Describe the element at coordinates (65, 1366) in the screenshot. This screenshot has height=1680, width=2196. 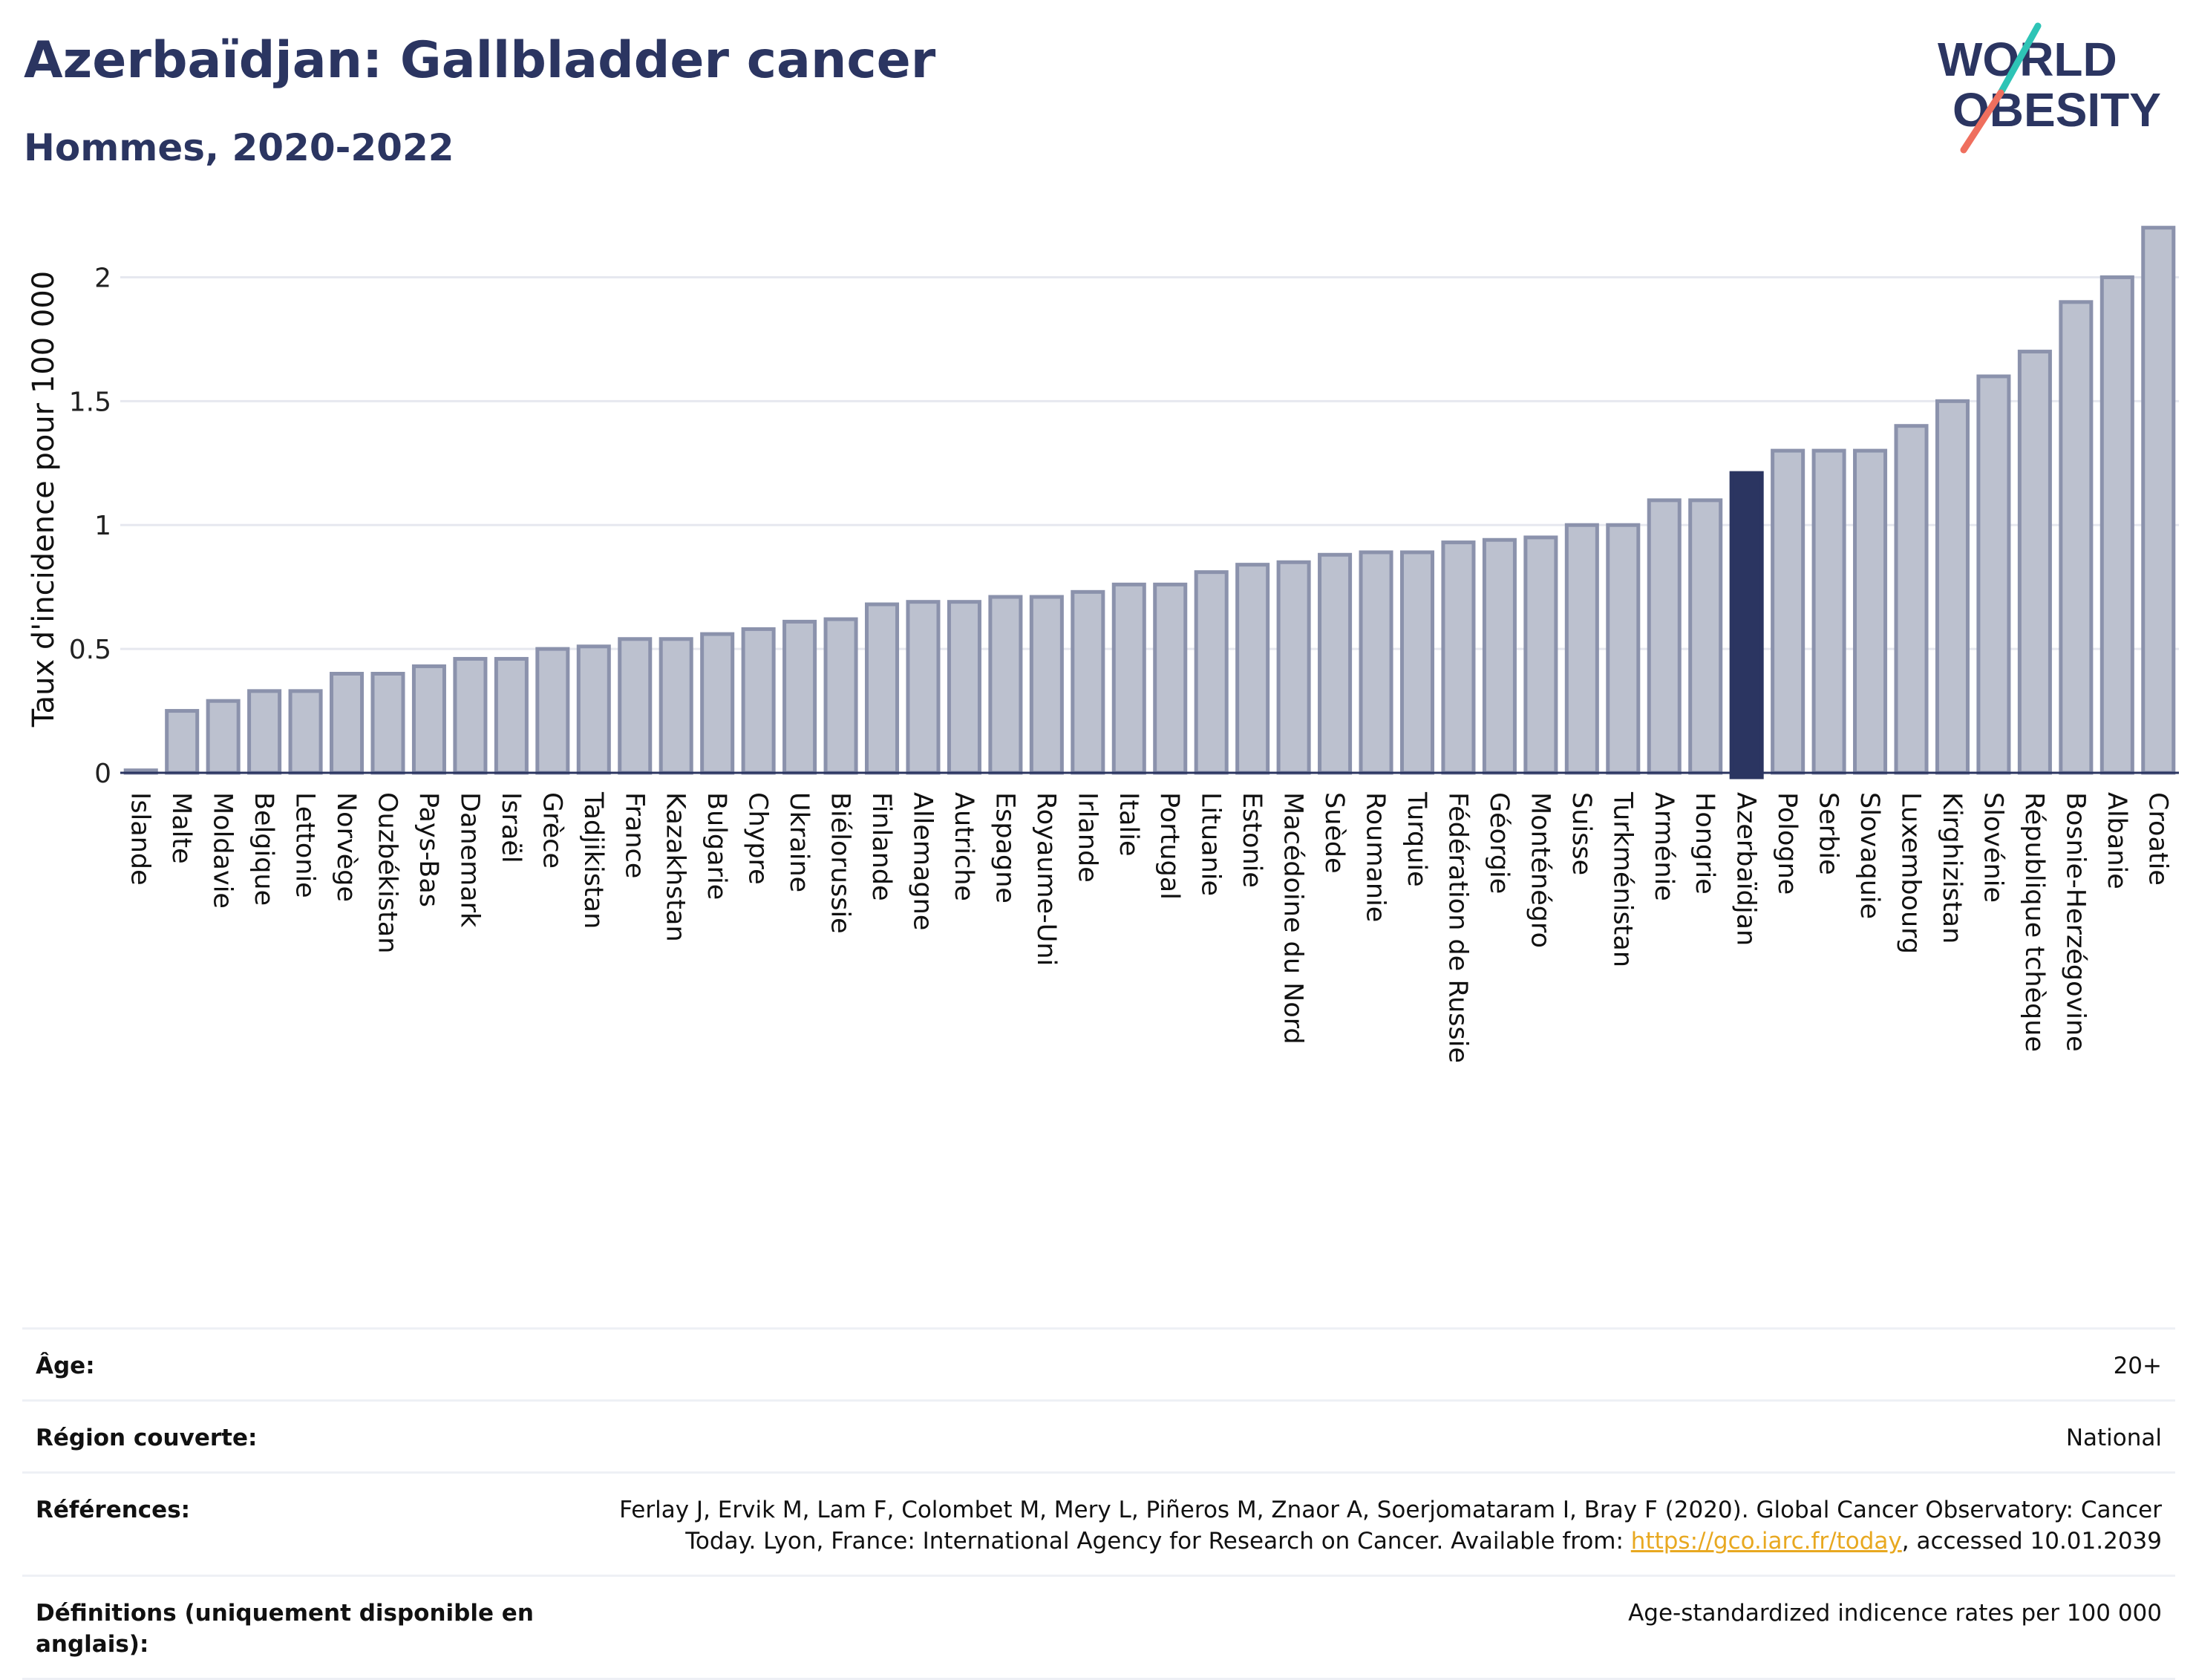
I see `info-label: Âge:` at that location.